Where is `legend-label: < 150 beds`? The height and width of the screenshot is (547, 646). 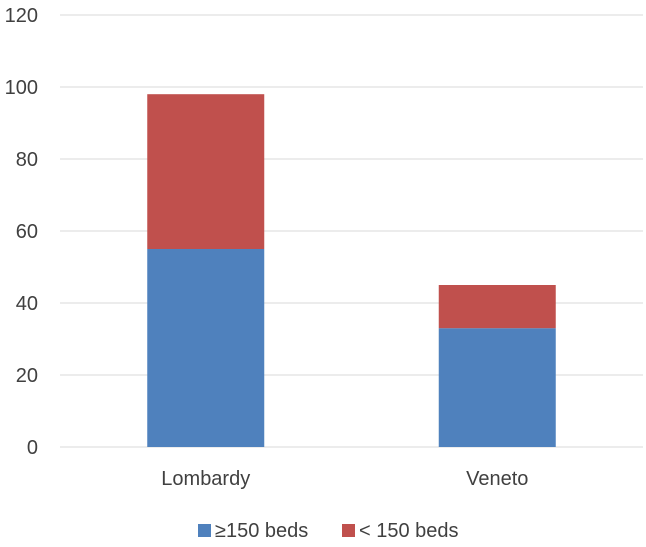 legend-label: < 150 beds is located at coordinates (409, 531).